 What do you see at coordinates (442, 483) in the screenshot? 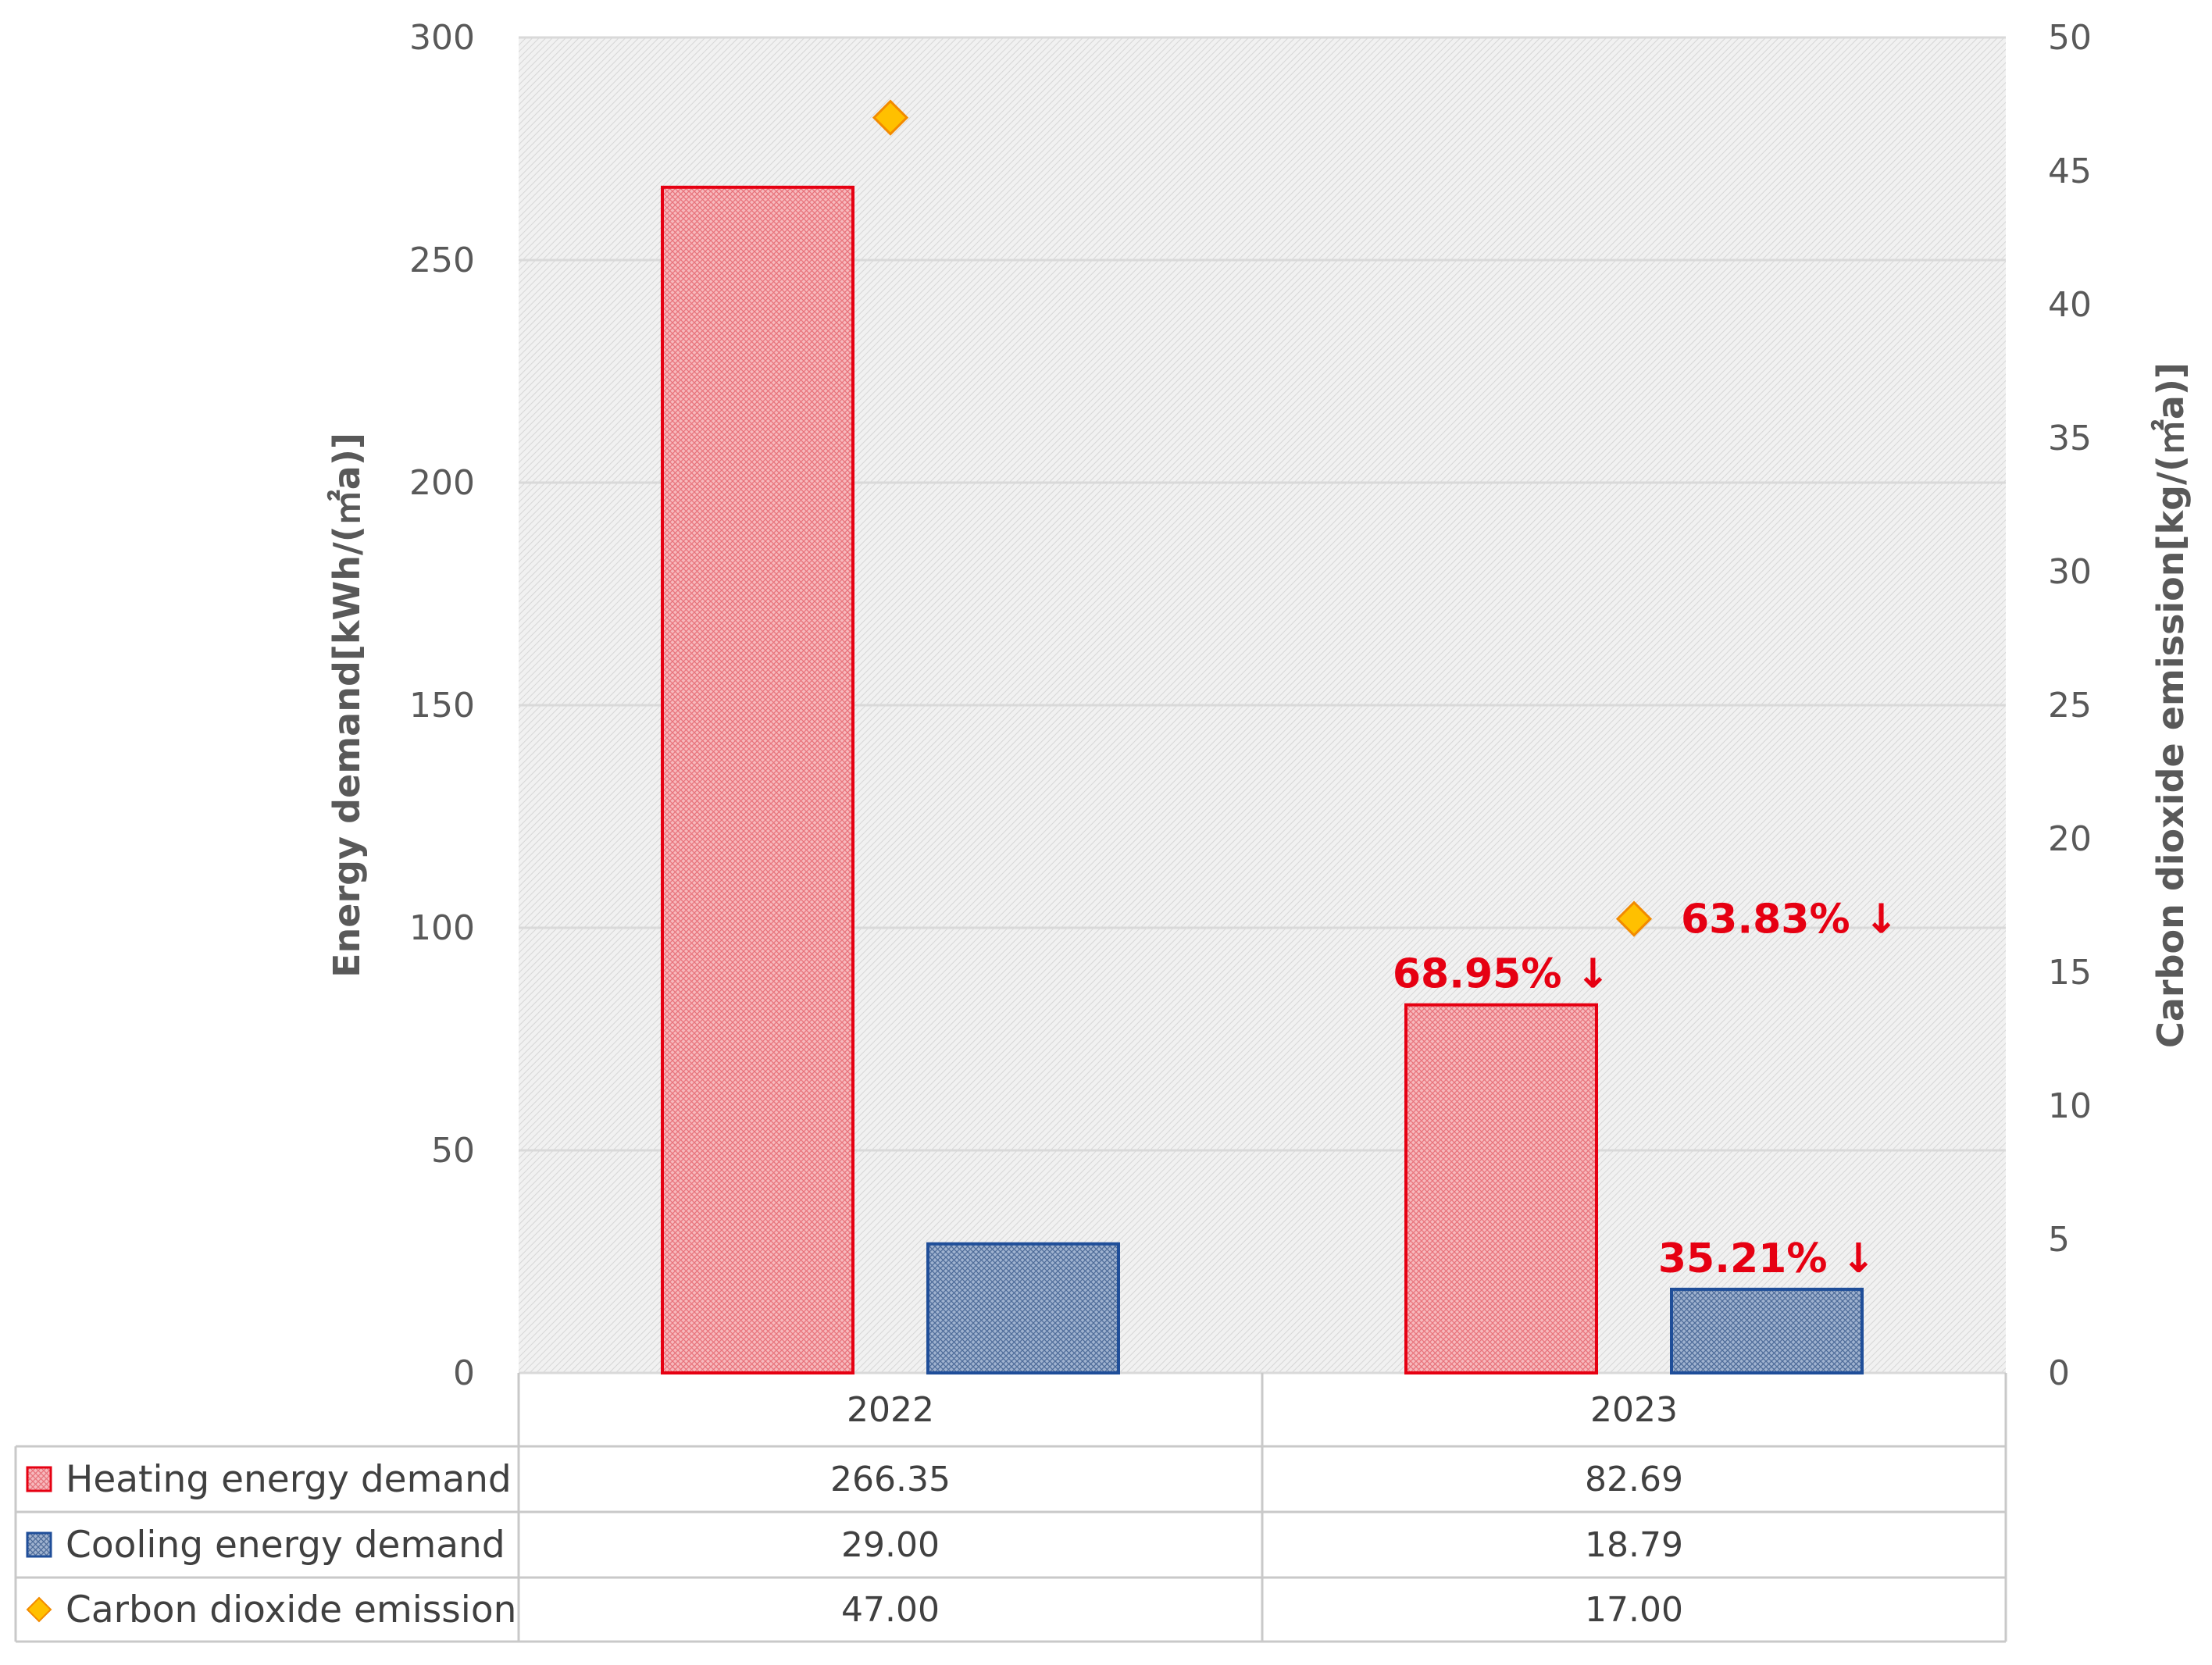
I see `left-tick-label: 200` at bounding box center [442, 483].